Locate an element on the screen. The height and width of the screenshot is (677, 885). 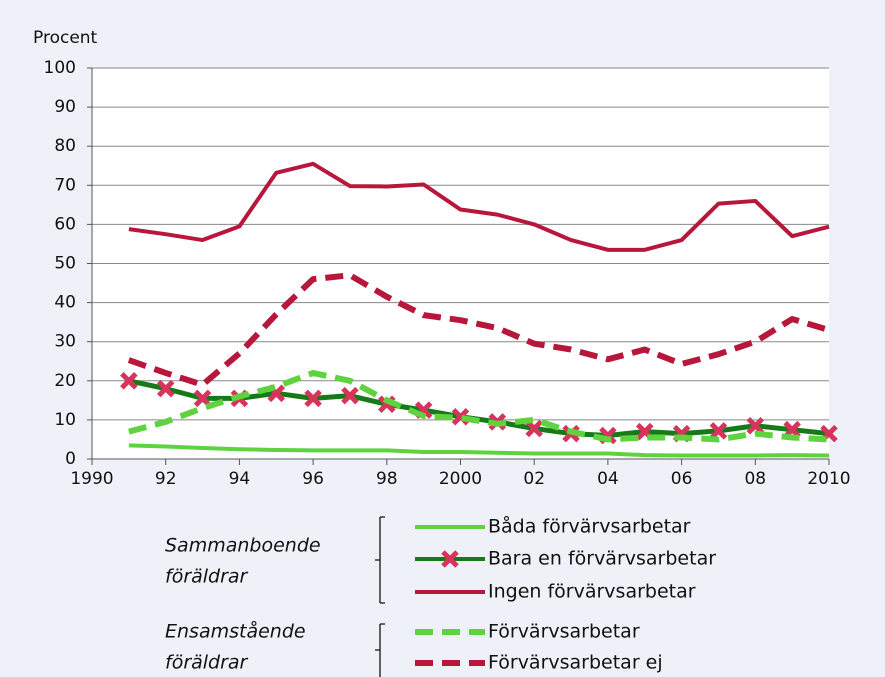
legend-label: Förvärvsarbetar is located at coordinates (564, 632).